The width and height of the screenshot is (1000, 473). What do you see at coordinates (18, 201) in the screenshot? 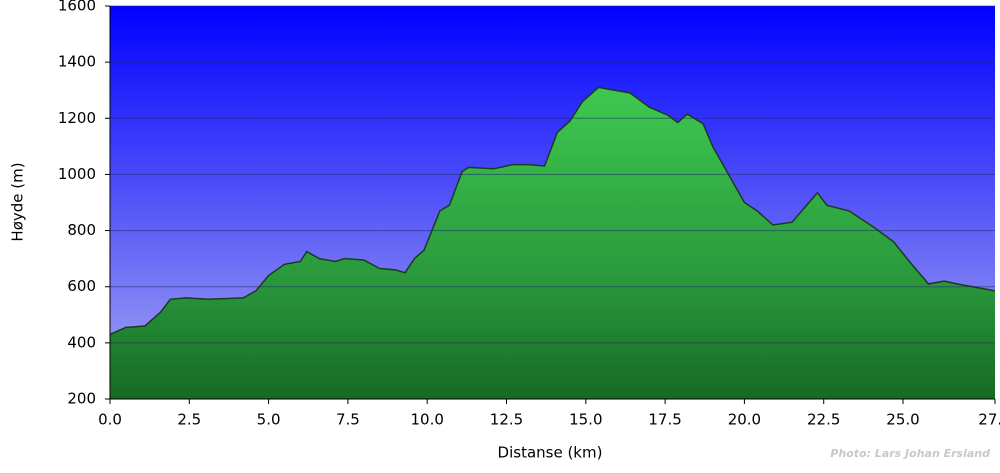
I see `y-axis-label: Høyde (m)` at bounding box center [18, 201].